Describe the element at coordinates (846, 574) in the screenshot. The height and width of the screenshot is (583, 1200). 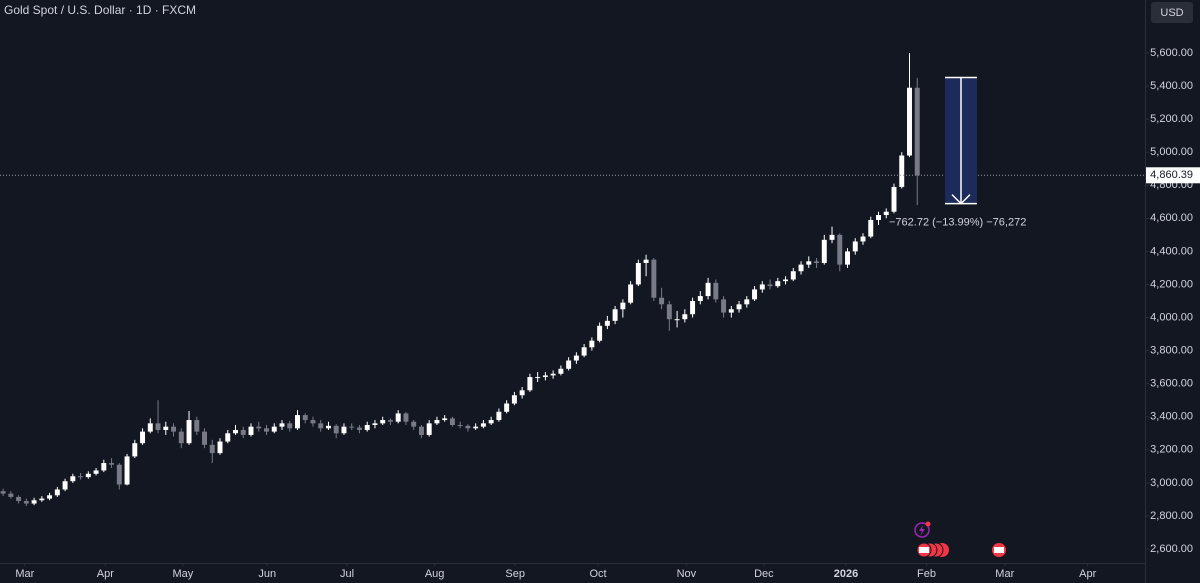
I see `x-tick-label: 2026` at that location.